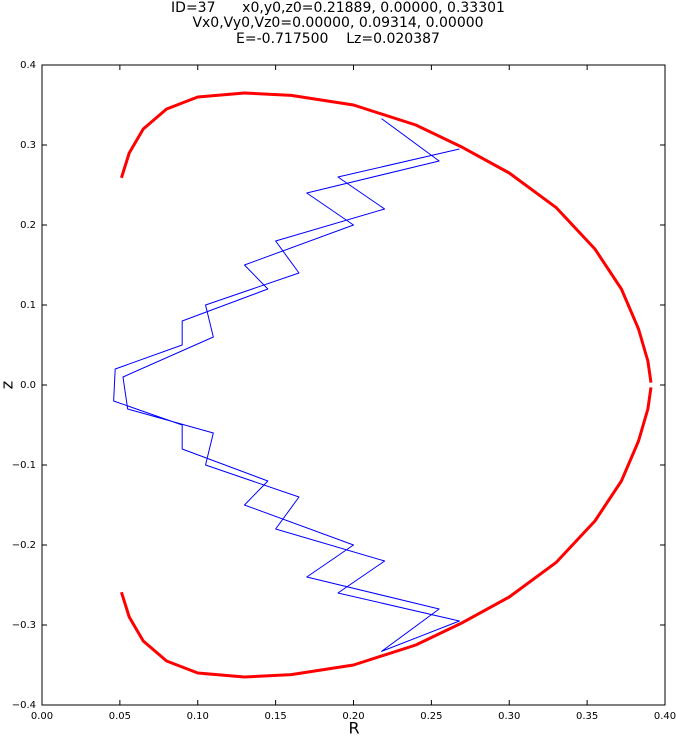 The width and height of the screenshot is (676, 740). I want to click on y-tick-label: 0.1, so click(28, 305).